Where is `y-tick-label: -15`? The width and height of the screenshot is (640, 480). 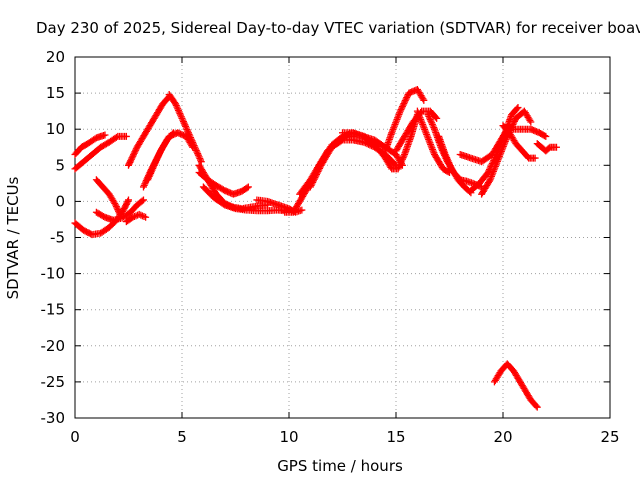
y-tick-label: -15 is located at coordinates (53, 310).